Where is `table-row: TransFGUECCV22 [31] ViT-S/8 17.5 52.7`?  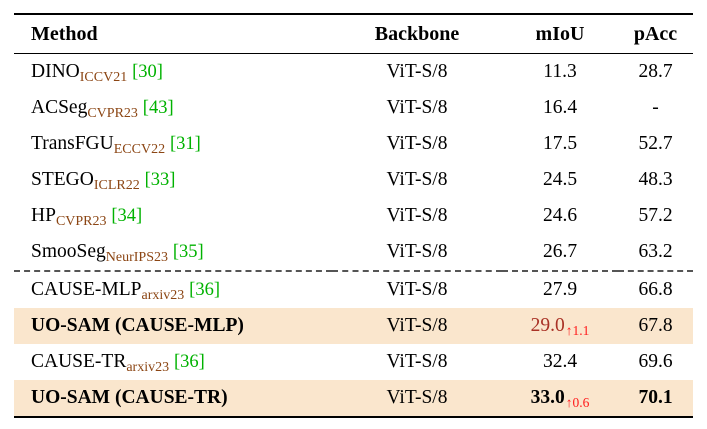 table-row: TransFGUECCV22 [31] ViT-S/8 17.5 52.7 is located at coordinates (353, 144).